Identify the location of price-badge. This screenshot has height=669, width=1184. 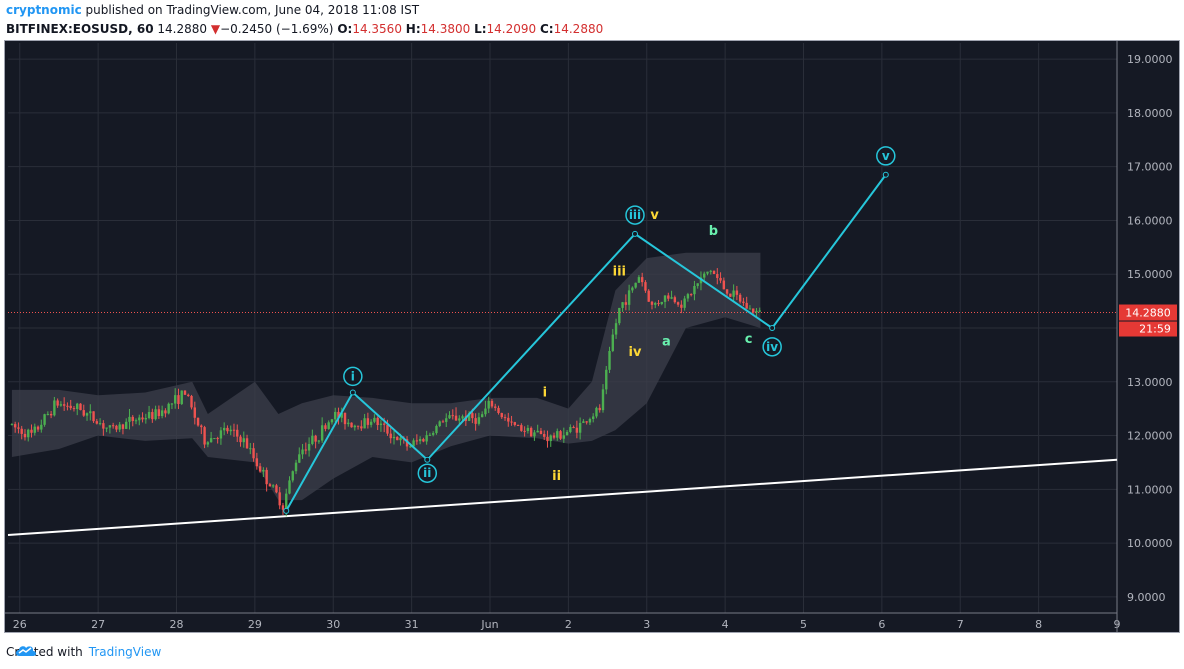
(1148, 312).